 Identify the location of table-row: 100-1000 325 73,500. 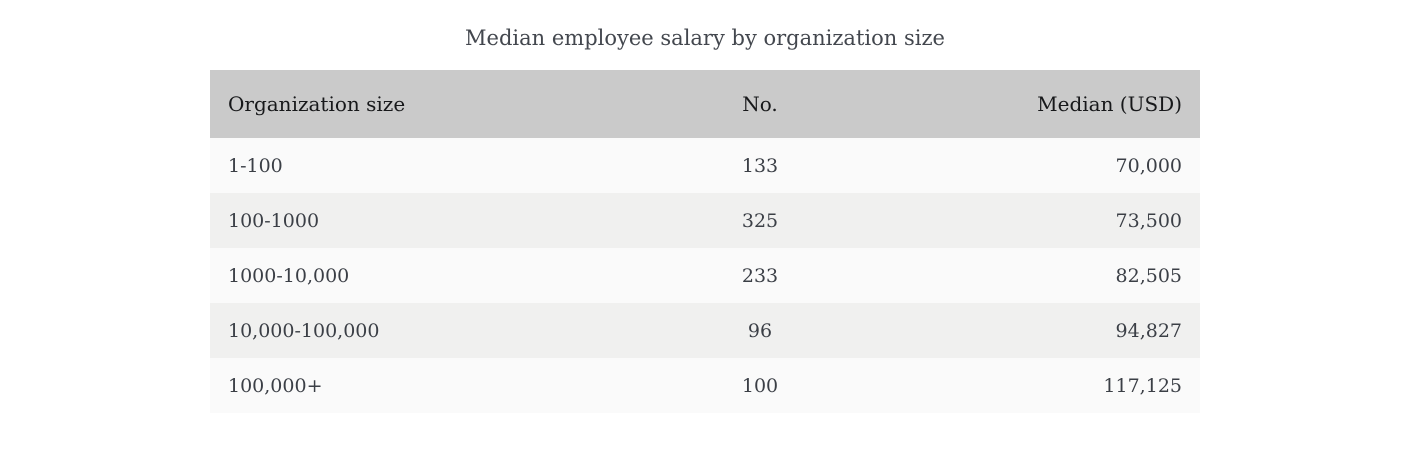
(705, 220).